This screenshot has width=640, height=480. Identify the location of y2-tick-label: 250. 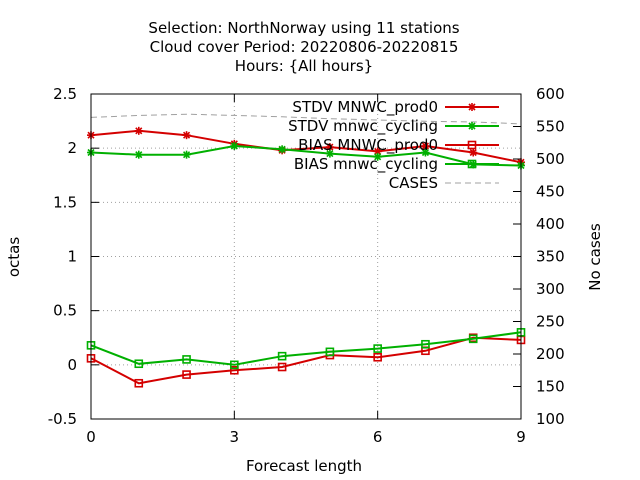
(550, 322).